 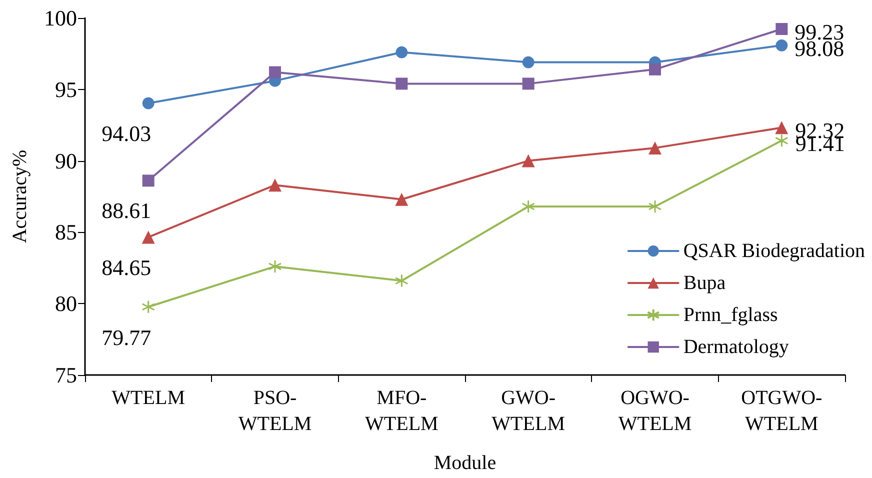 I want to click on legend-label: Bupa, so click(x=704, y=283).